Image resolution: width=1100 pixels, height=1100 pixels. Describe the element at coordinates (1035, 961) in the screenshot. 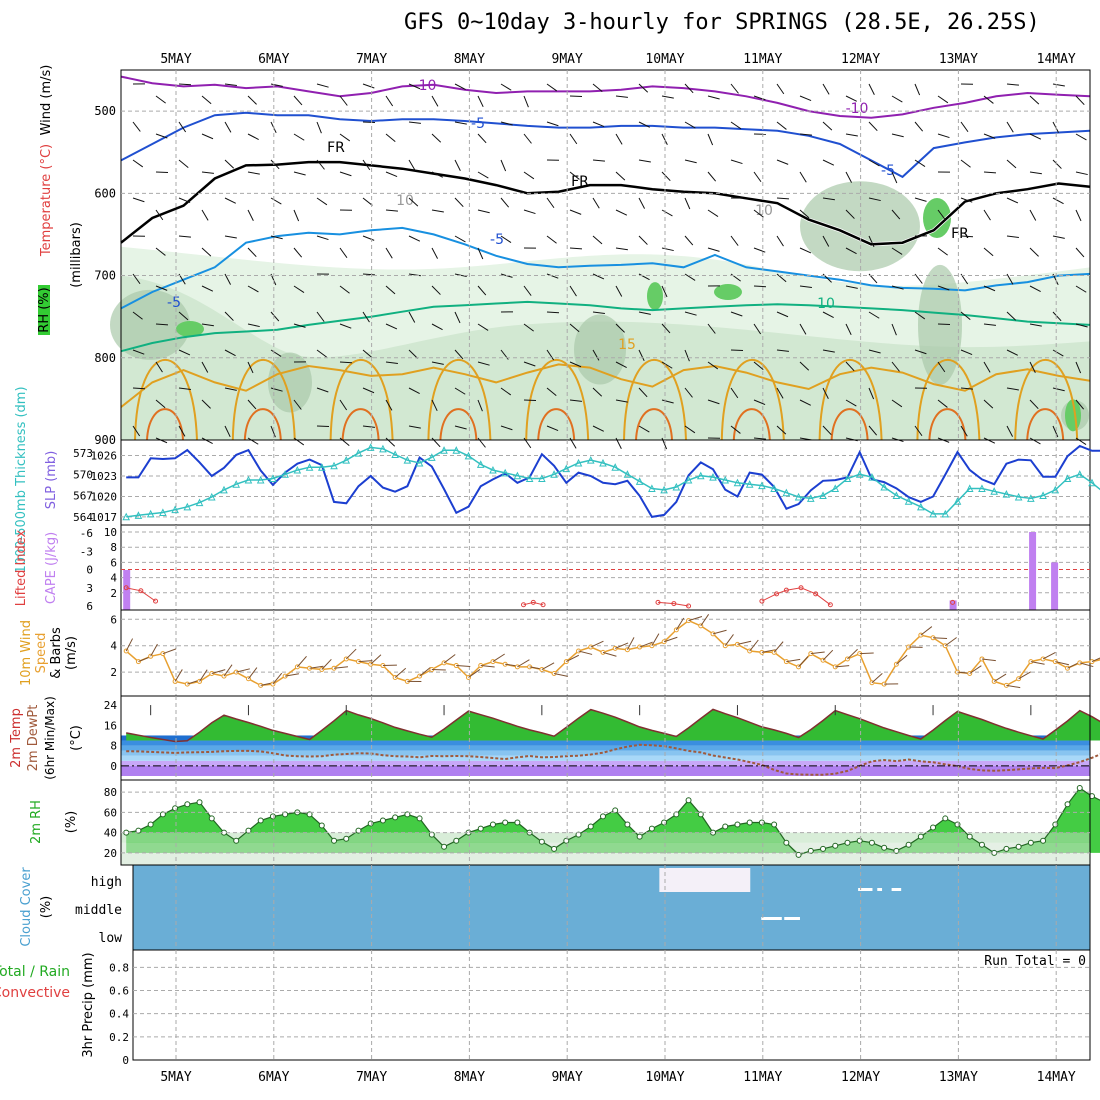

I see `run-total-label: Run Total = 0` at that location.